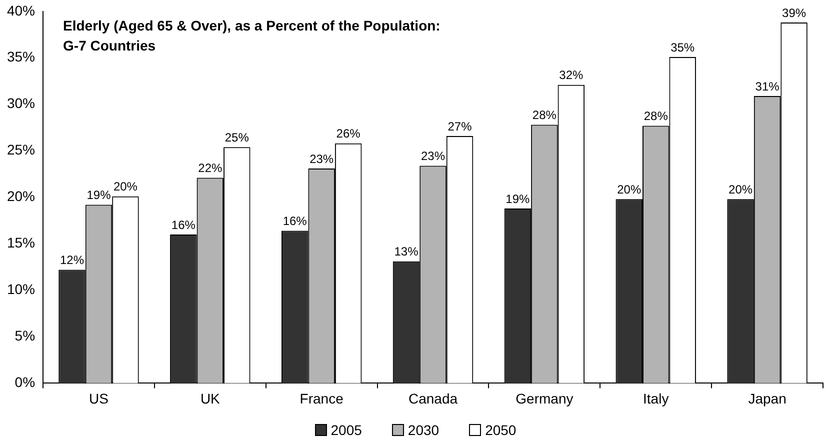 This screenshot has height=445, width=831. Describe the element at coordinates (21, 242) in the screenshot. I see `y-tick-label: 15%` at that location.